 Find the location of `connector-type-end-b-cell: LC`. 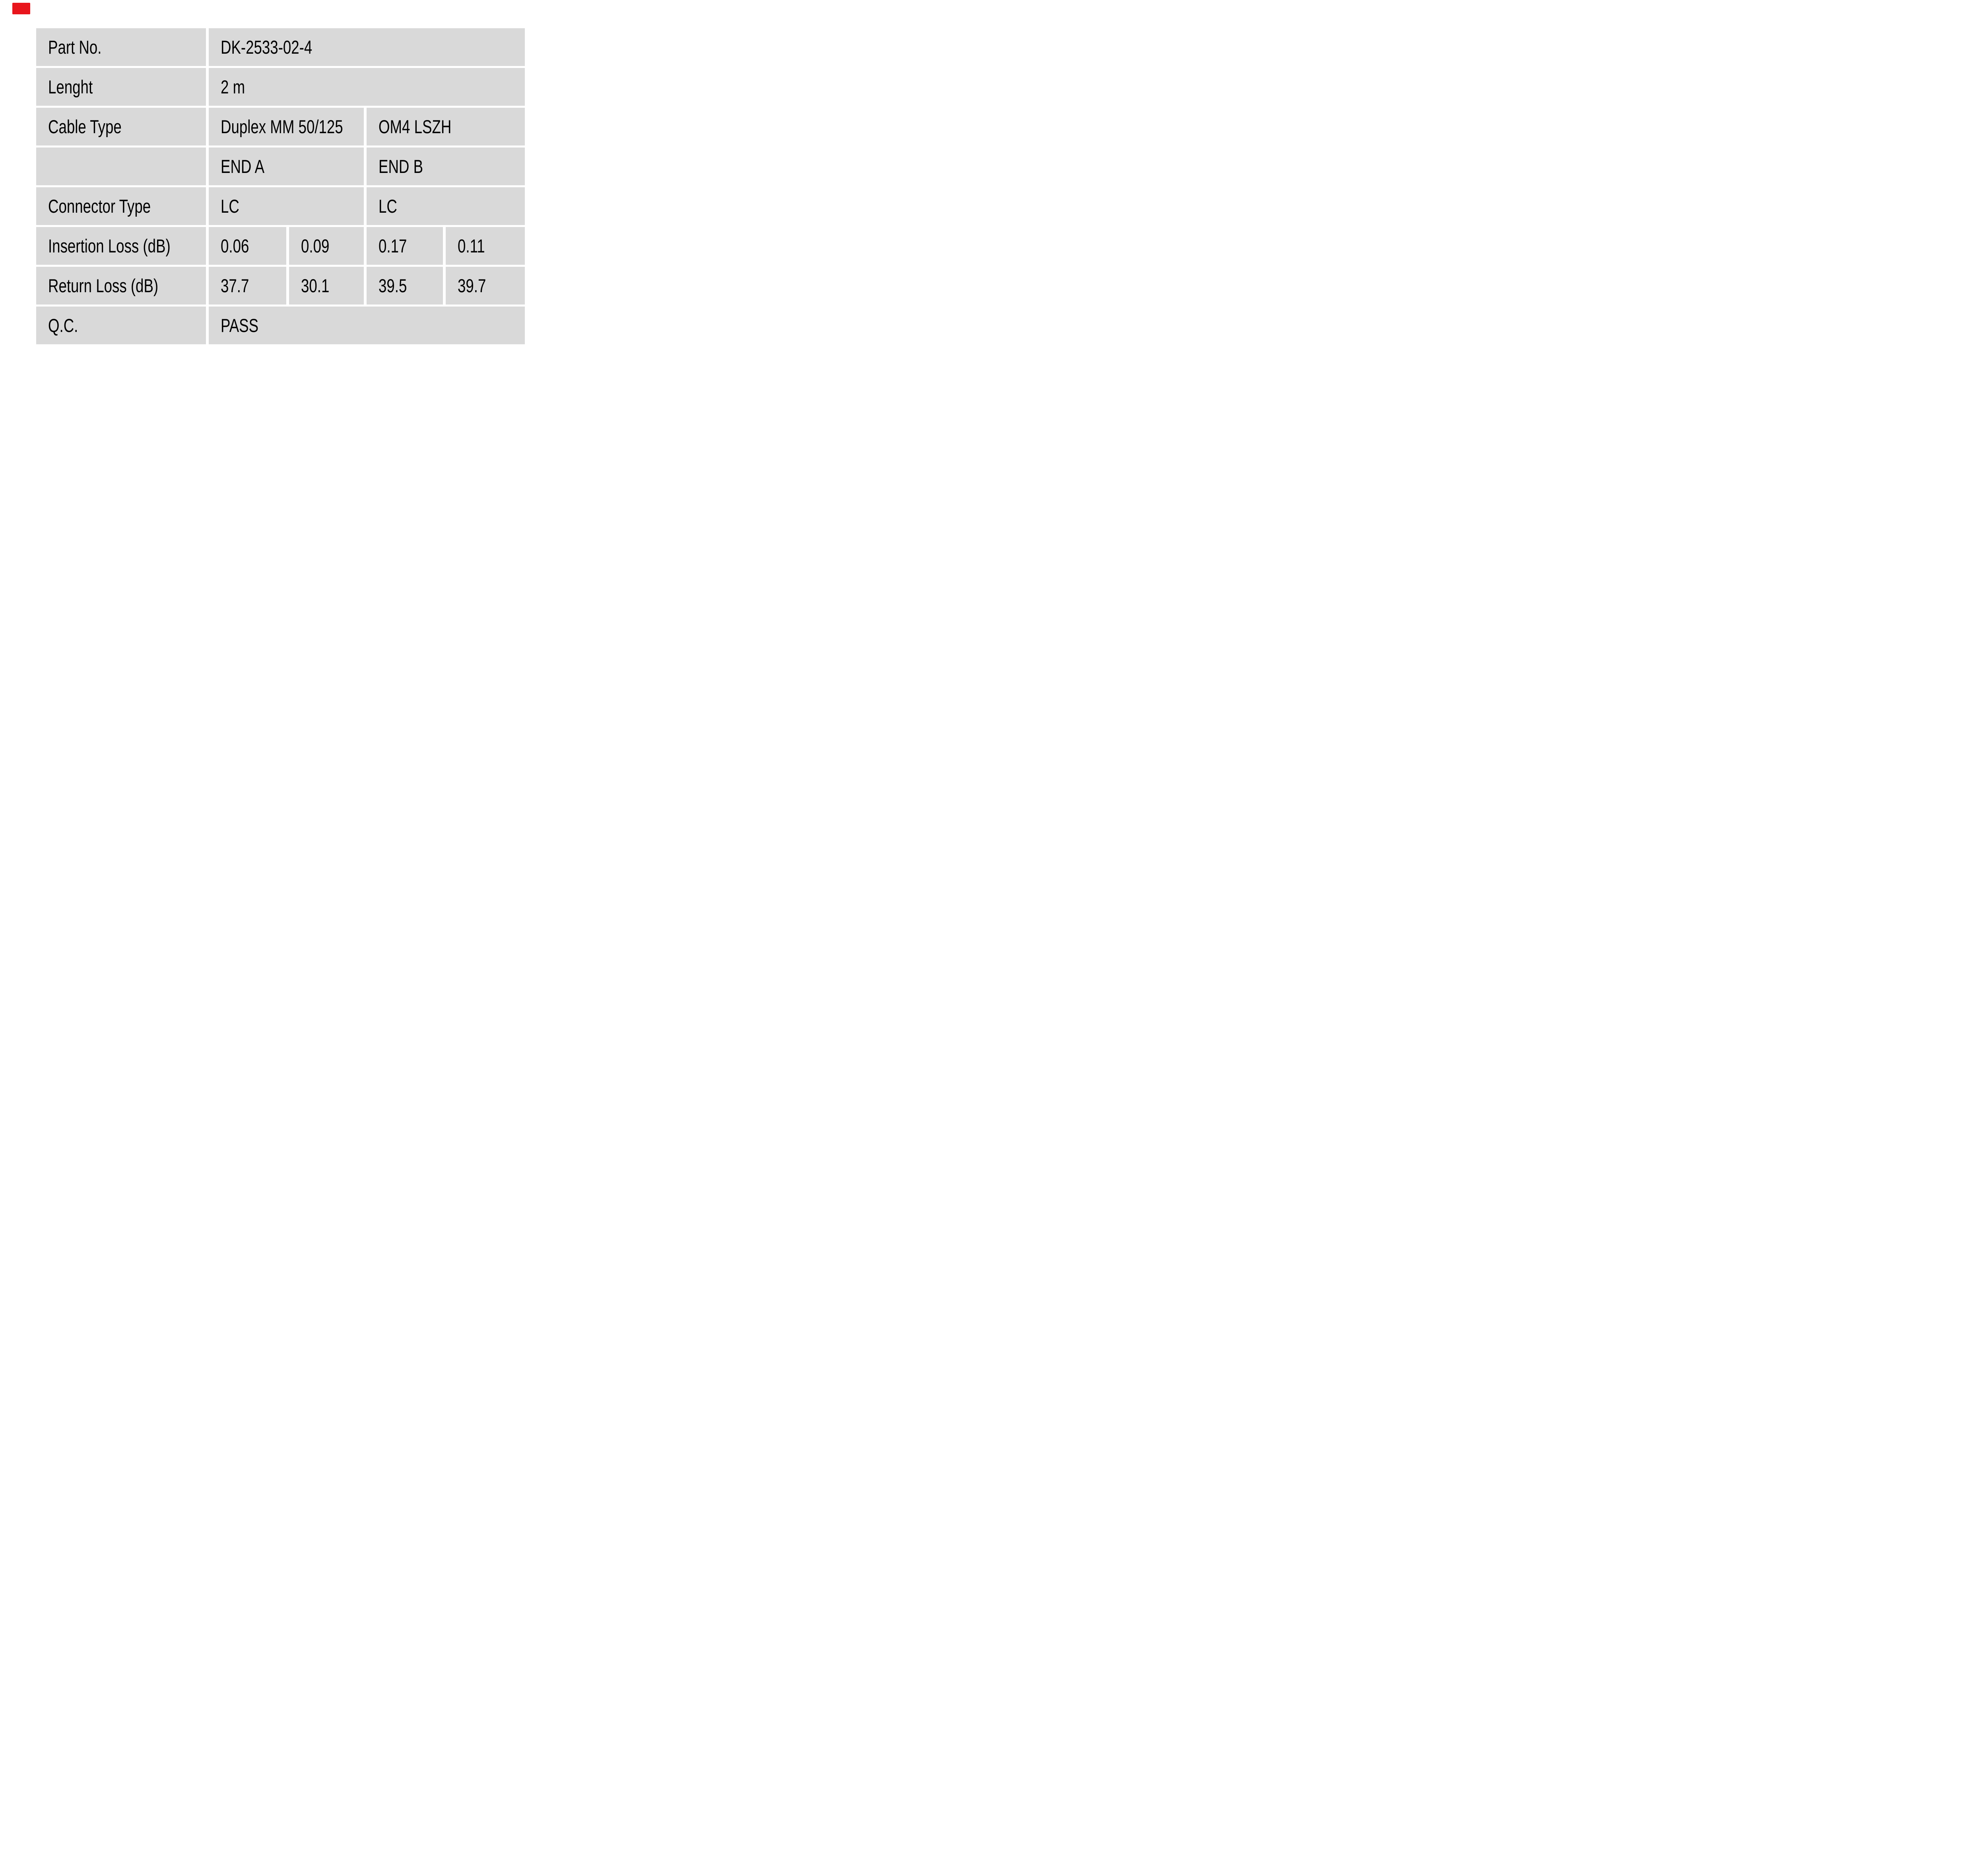

connector-type-end-b-cell: LC is located at coordinates (446, 206).